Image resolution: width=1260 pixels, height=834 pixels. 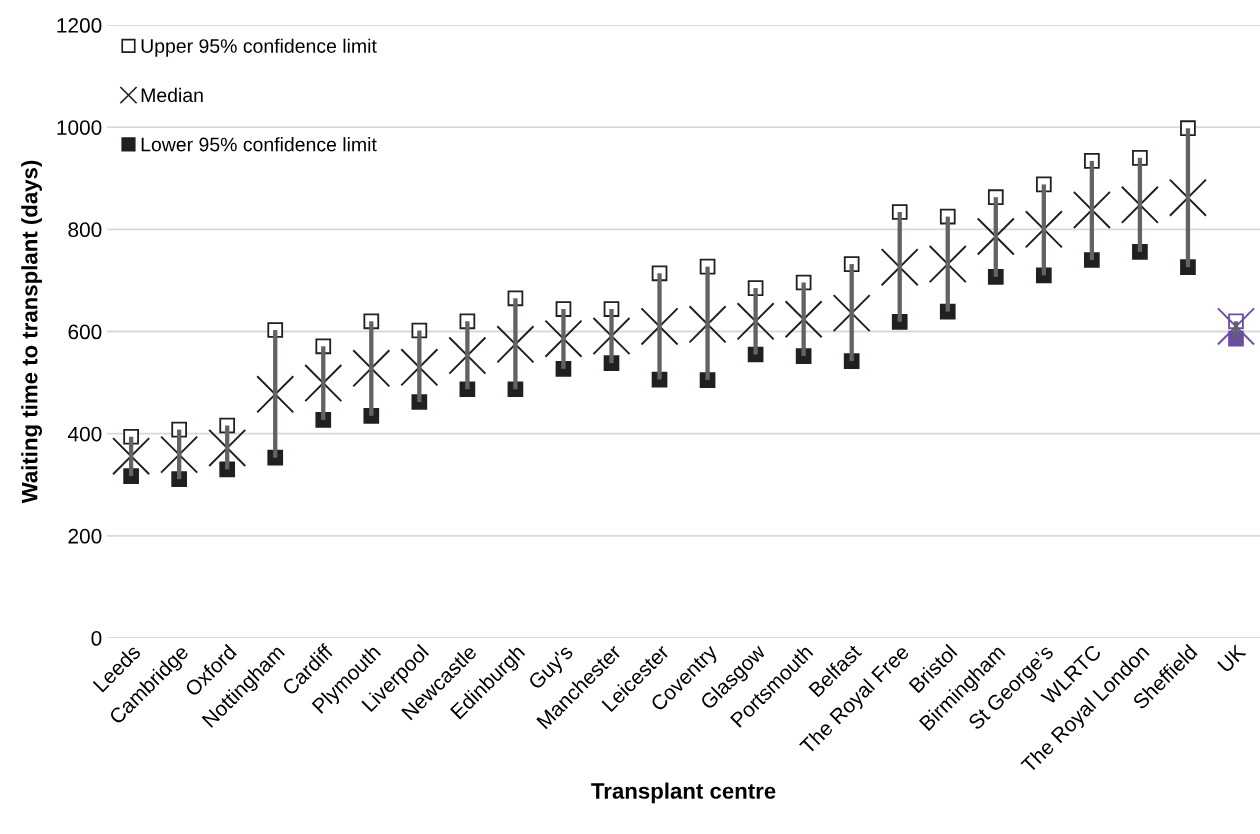 What do you see at coordinates (1232, 658) in the screenshot?
I see `x-tick-label: UK` at bounding box center [1232, 658].